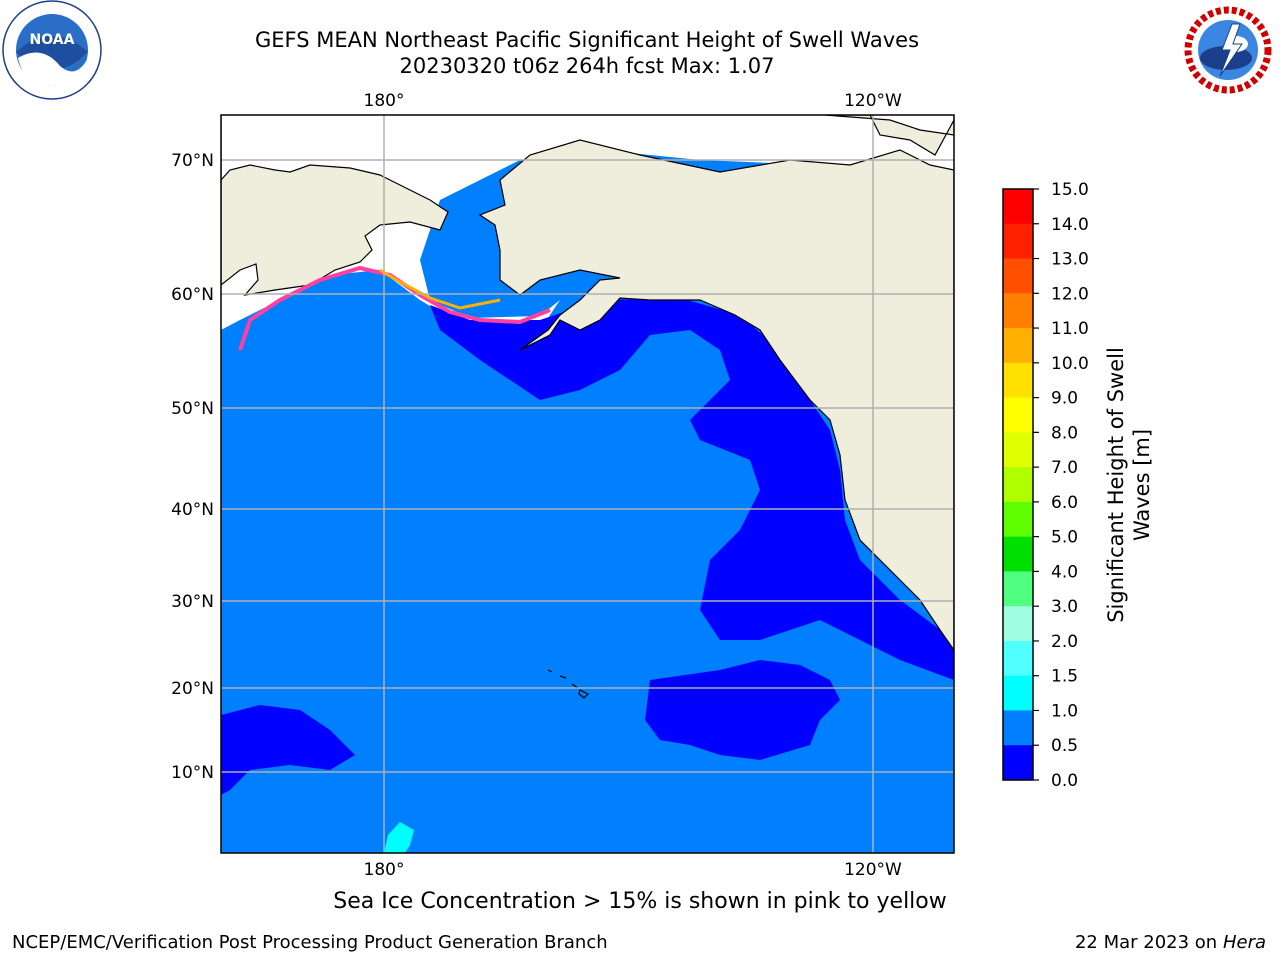 The width and height of the screenshot is (1280, 960). I want to click on colorbar-tick-label: 5.0, so click(1064, 538).